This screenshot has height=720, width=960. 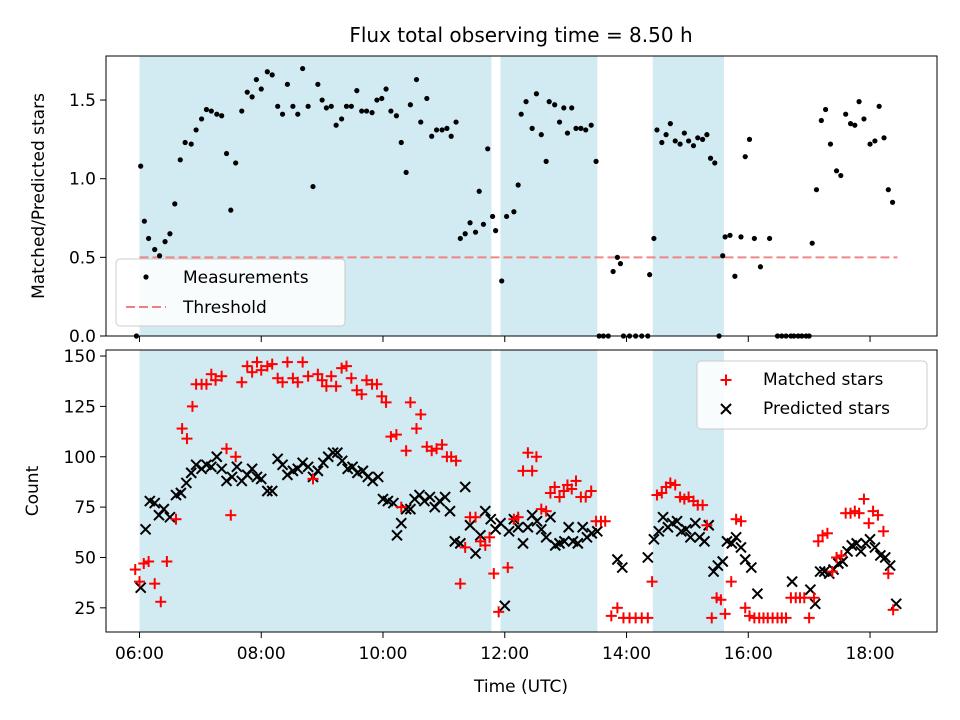 What do you see at coordinates (726, 409) in the screenshot?
I see `legend-predicted-symbol` at bounding box center [726, 409].